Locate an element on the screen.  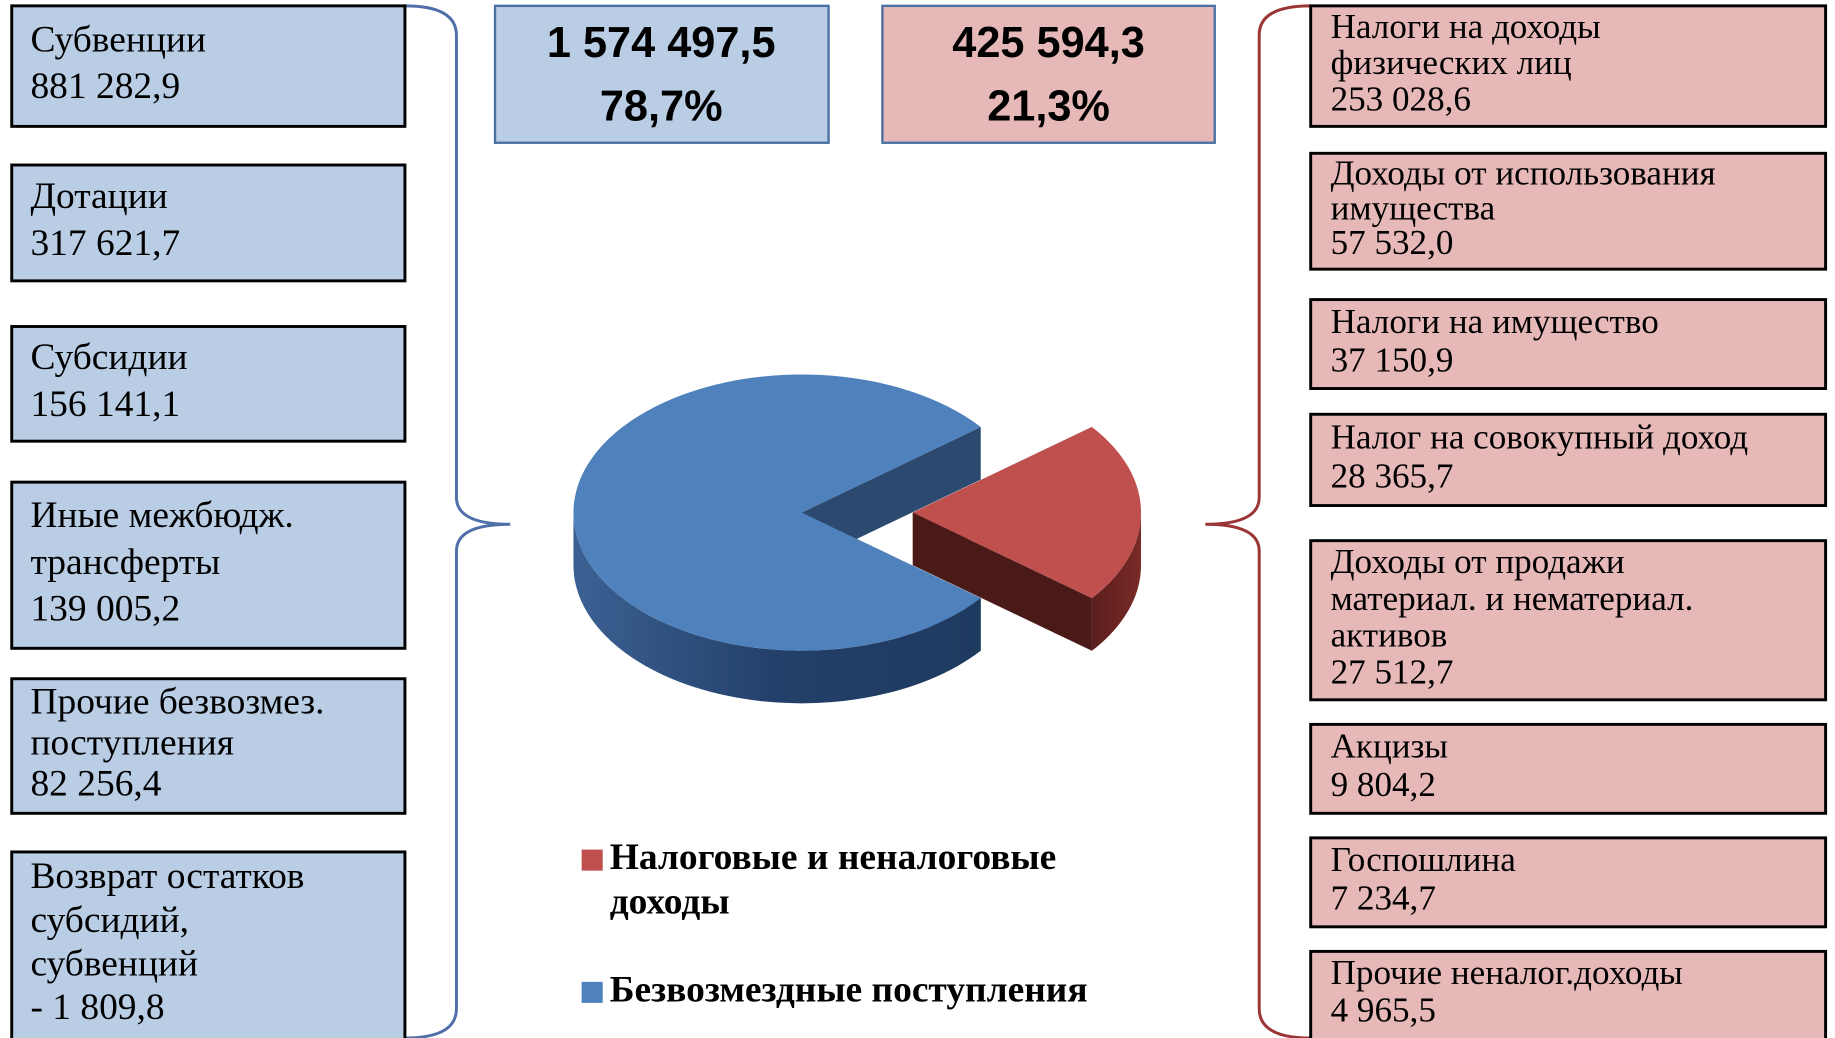
legend-label: Безвозмездные поступления is located at coordinates (849, 989).